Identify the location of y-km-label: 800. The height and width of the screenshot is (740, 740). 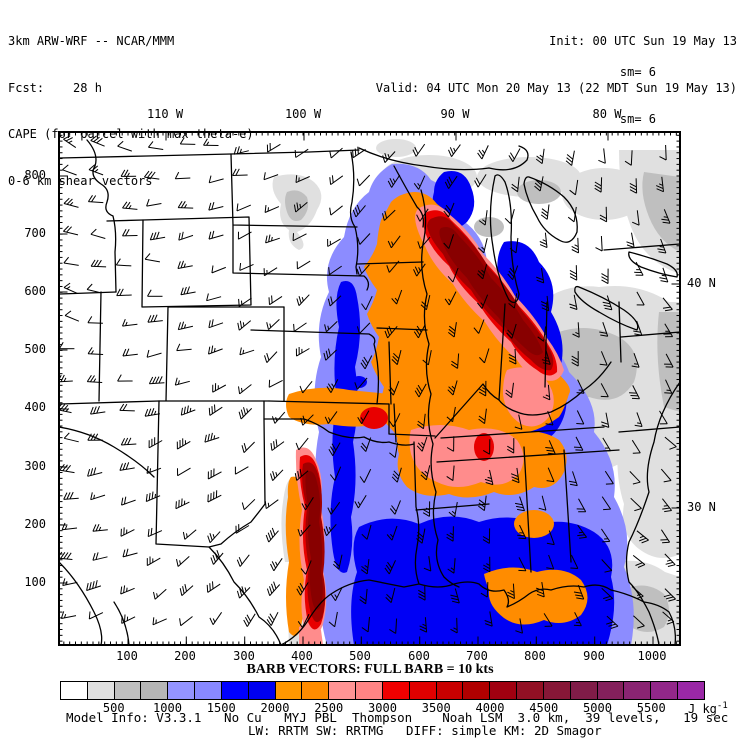
(35, 175).